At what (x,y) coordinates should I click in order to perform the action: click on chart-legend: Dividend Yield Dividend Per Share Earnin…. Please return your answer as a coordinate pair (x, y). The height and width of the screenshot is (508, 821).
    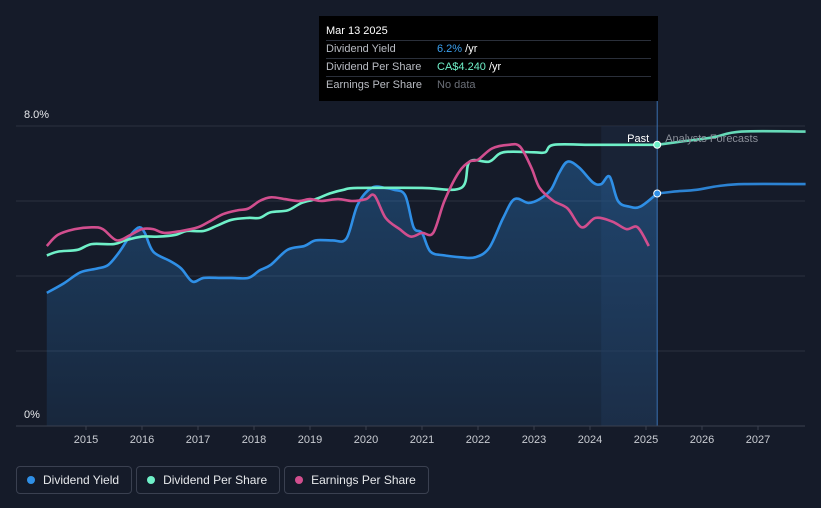
    Looking at the image, I should click on (224, 480).